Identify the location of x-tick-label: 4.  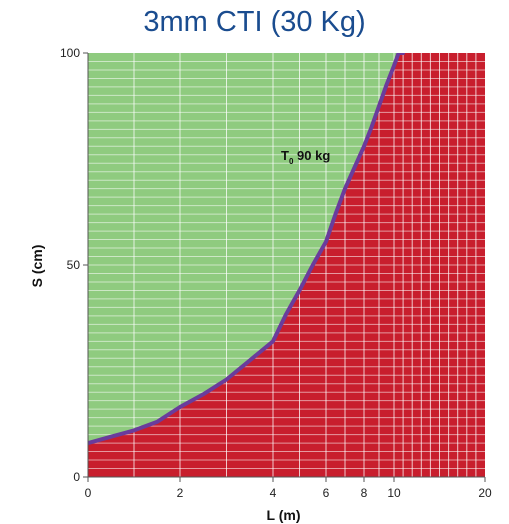
(273, 493).